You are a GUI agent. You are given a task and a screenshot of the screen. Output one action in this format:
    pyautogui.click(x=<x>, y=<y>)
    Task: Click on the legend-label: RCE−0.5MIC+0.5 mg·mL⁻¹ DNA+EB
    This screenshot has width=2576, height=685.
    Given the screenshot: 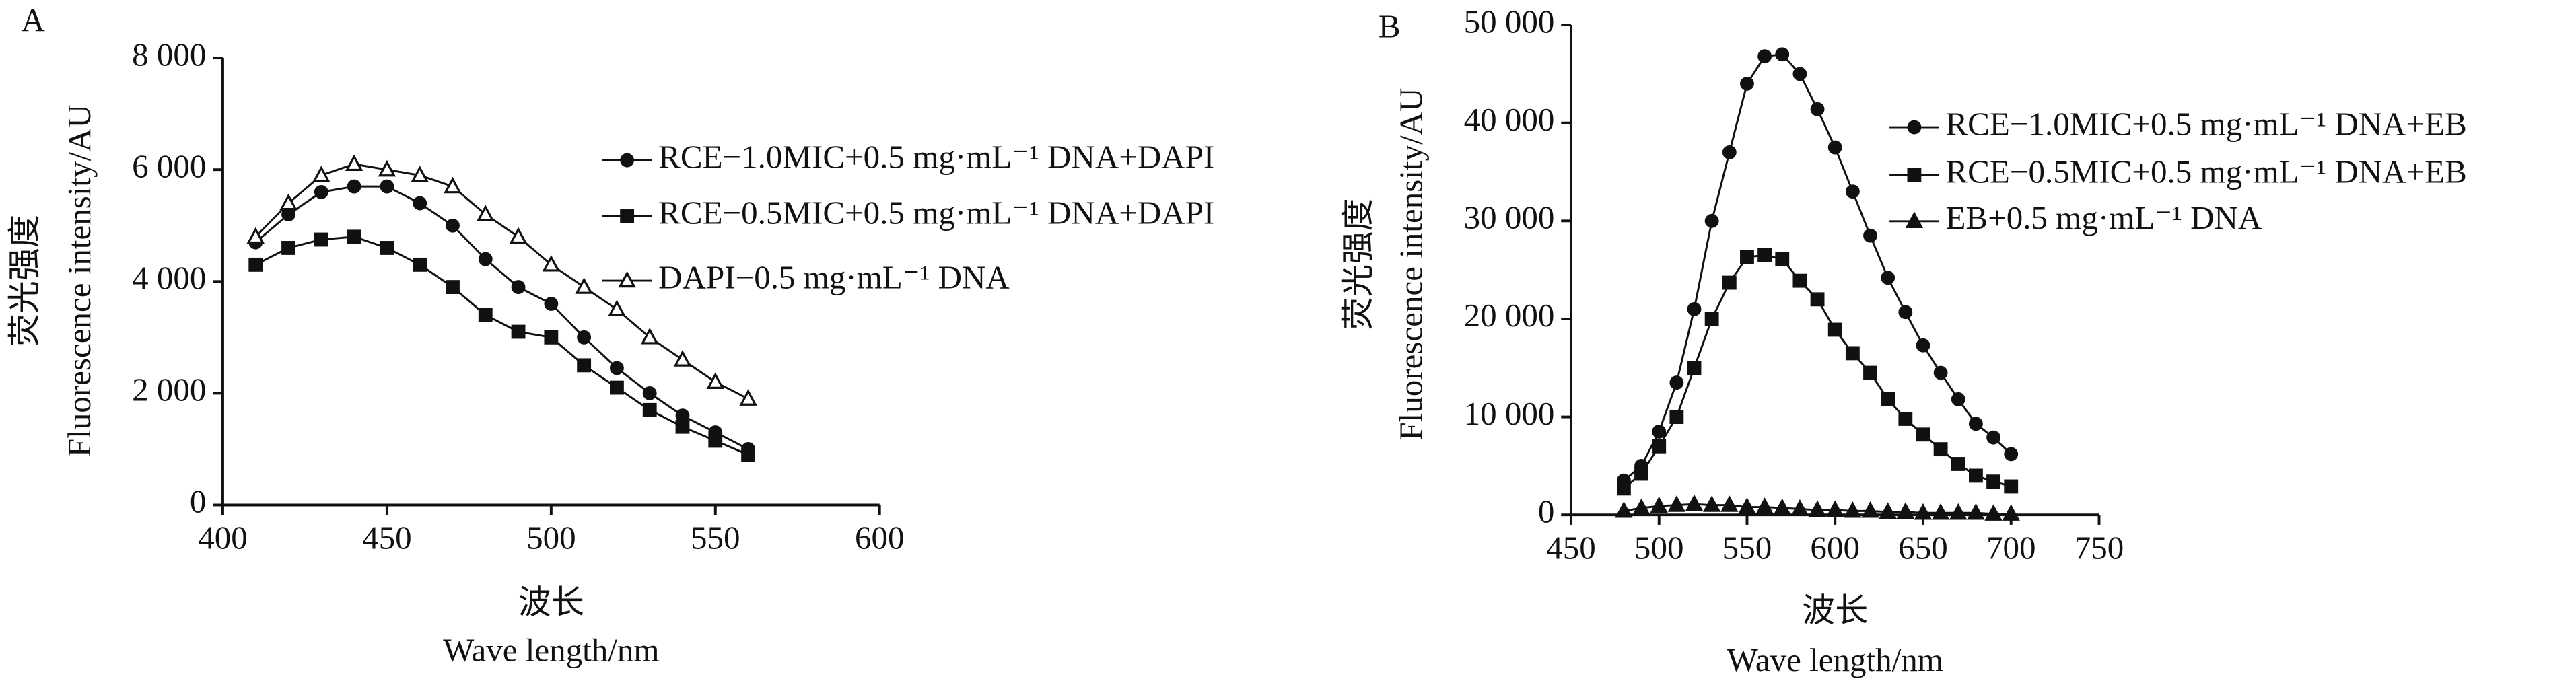 What is the action you would take?
    pyautogui.click(x=2205, y=172)
    